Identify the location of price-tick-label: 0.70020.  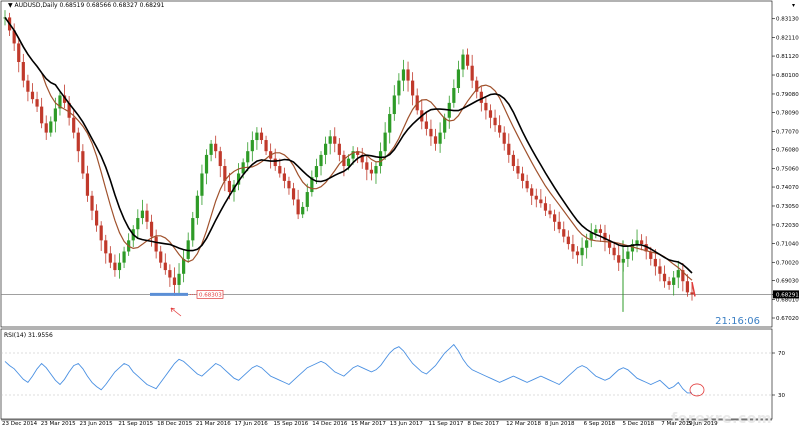
(787, 263).